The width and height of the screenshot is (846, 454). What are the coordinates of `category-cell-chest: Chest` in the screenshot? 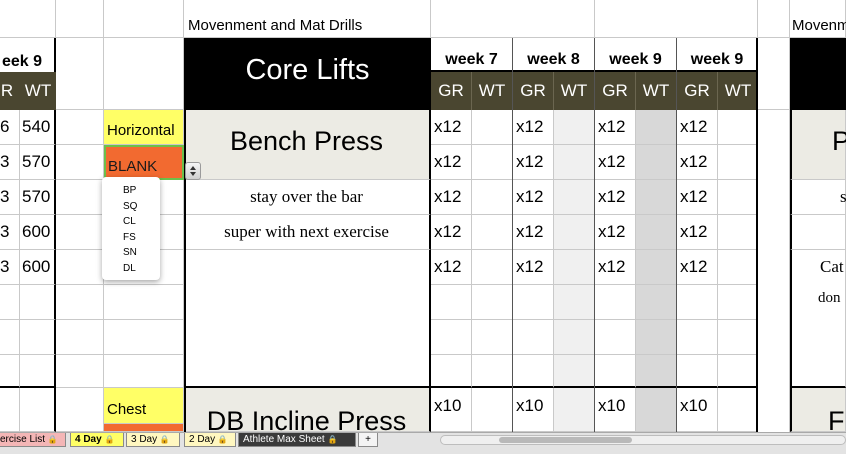 It's located at (144, 406).